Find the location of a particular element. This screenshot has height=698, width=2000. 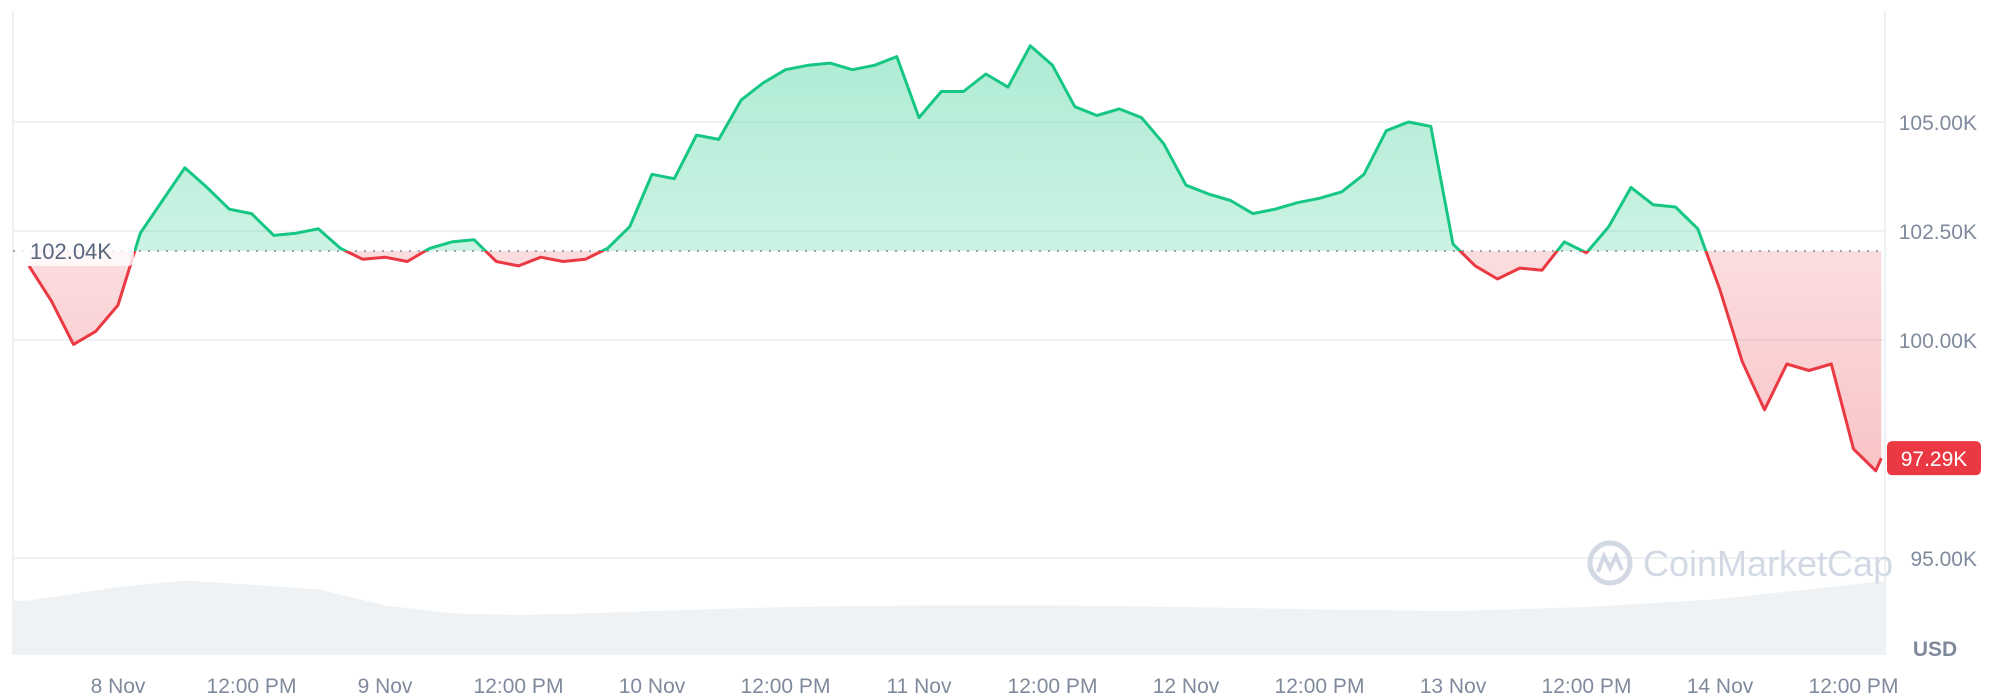

current-price-badge: 97.29K is located at coordinates (1934, 458).